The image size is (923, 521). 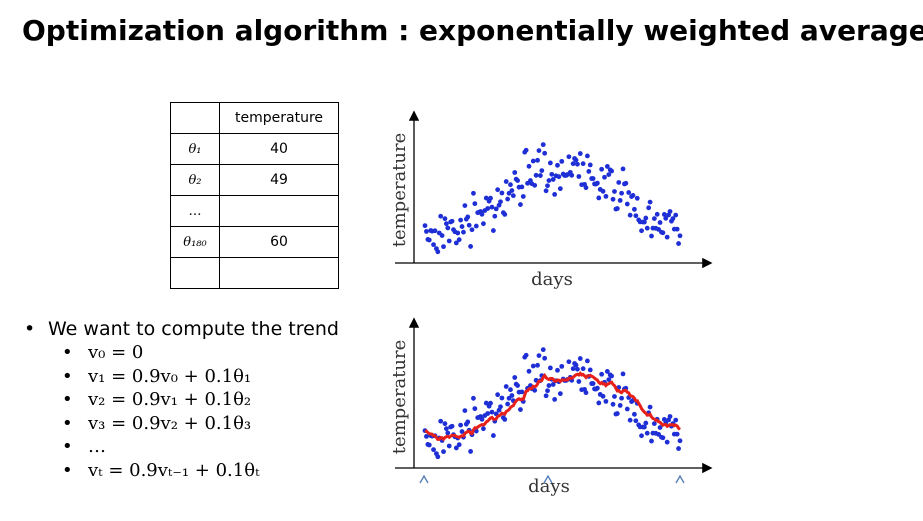 I want to click on bullet-text: We want to compute the trend, so click(x=193, y=329).